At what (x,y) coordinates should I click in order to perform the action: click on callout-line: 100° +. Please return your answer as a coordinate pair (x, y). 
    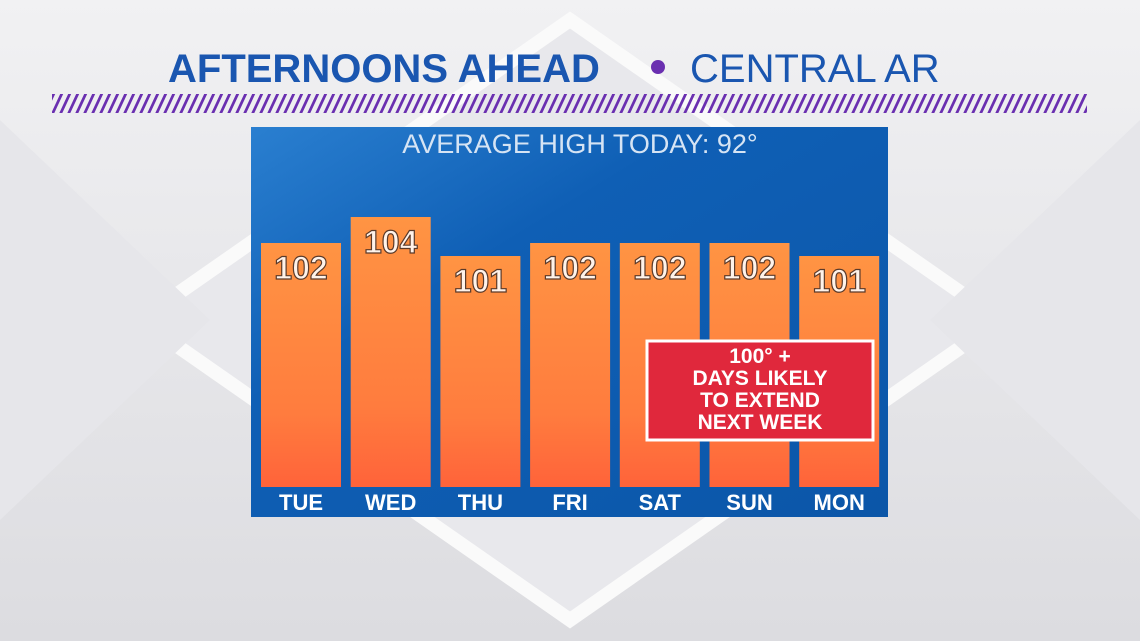
    Looking at the image, I should click on (760, 356).